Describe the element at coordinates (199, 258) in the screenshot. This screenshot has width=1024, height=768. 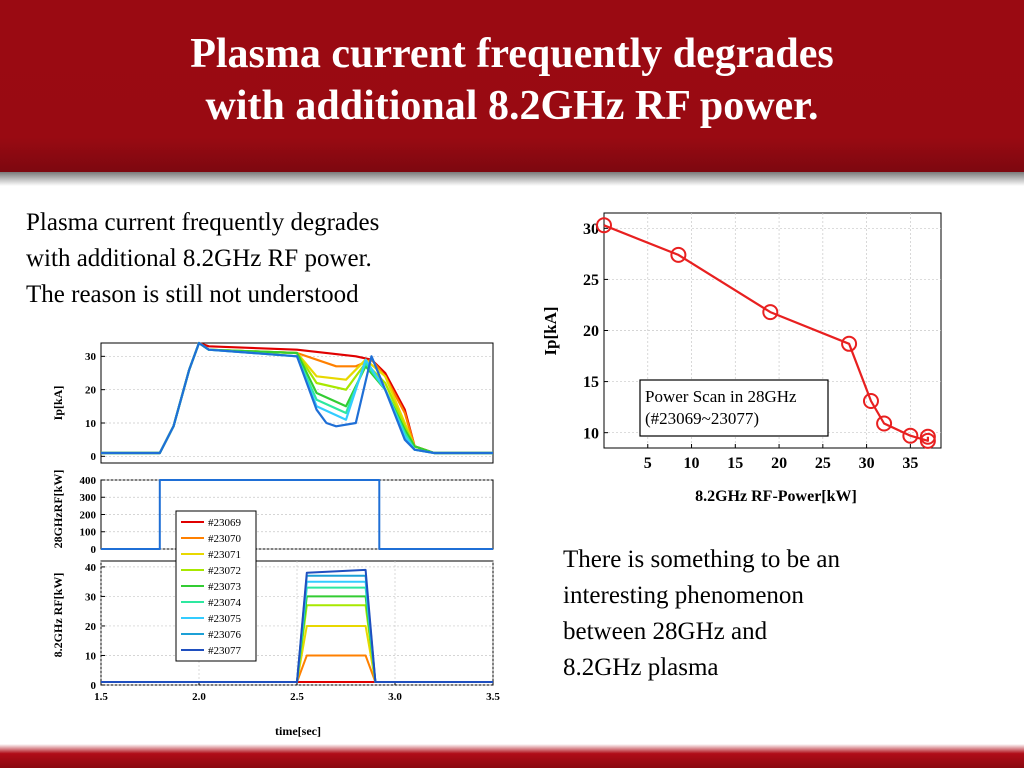
I see `left-description-line-2: with additional 8.2GHz RF power.` at that location.